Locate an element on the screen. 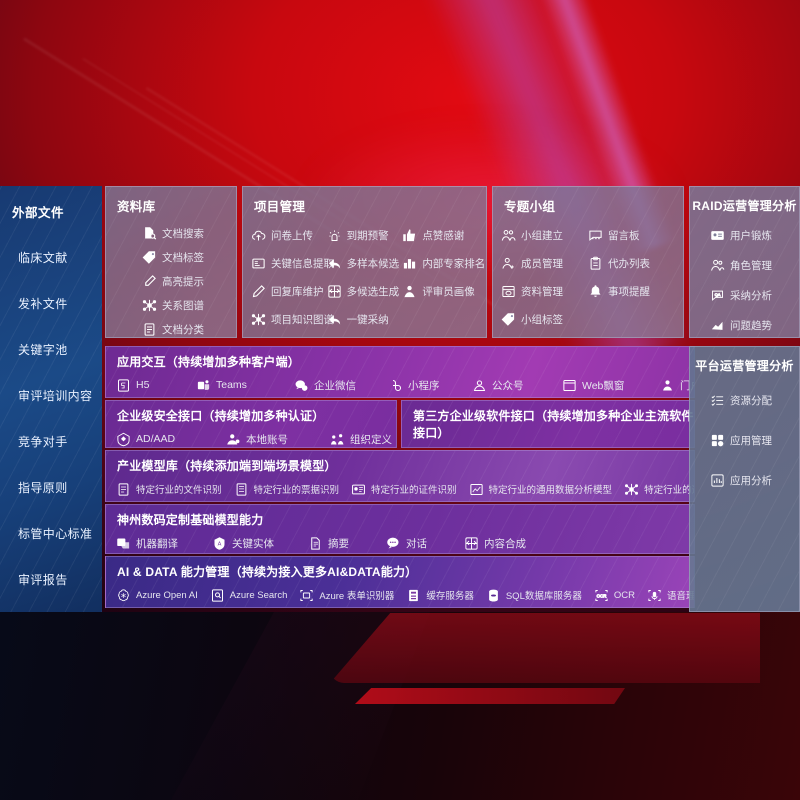 The height and width of the screenshot is (800, 800). band-items: AD/AAD 本地账号 组织定义 is located at coordinates (251, 436).